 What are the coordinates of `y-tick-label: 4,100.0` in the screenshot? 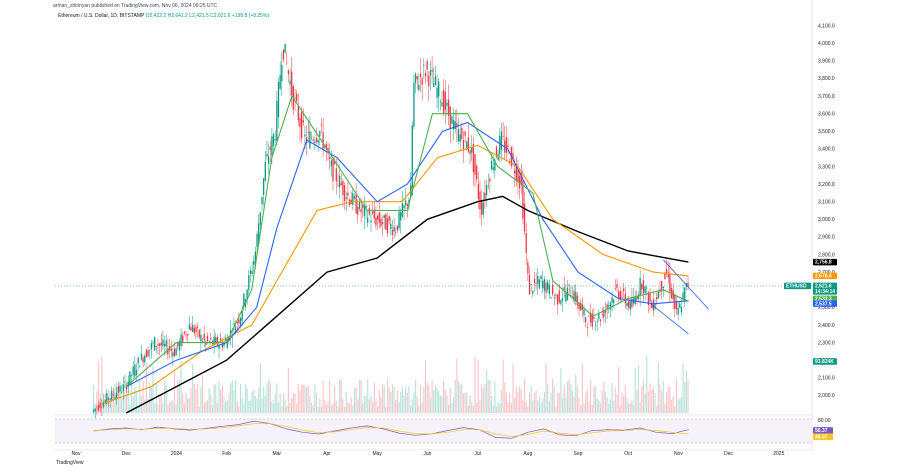 It's located at (826, 26).